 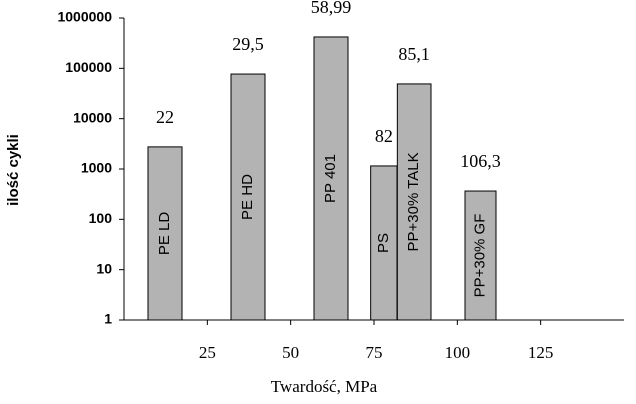 I want to click on y-tick-label: 100000, so click(x=88, y=67).